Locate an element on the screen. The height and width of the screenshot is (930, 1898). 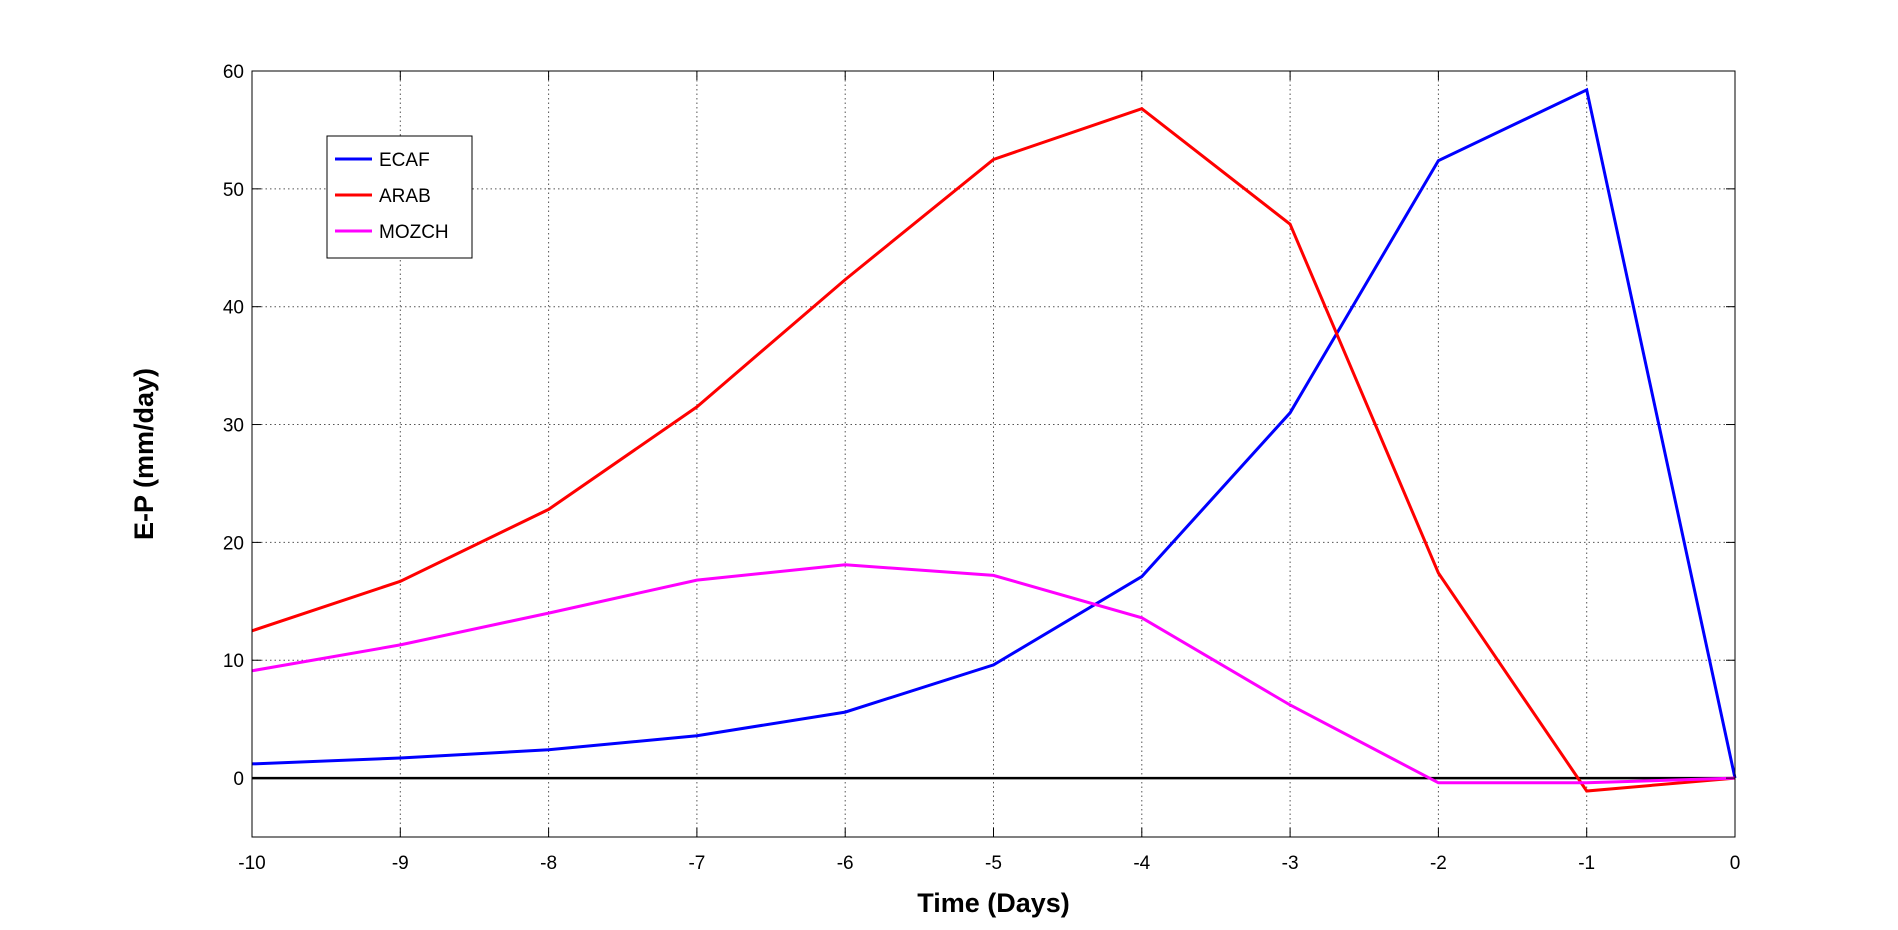
x-tick-label: -4 is located at coordinates (1141, 863).